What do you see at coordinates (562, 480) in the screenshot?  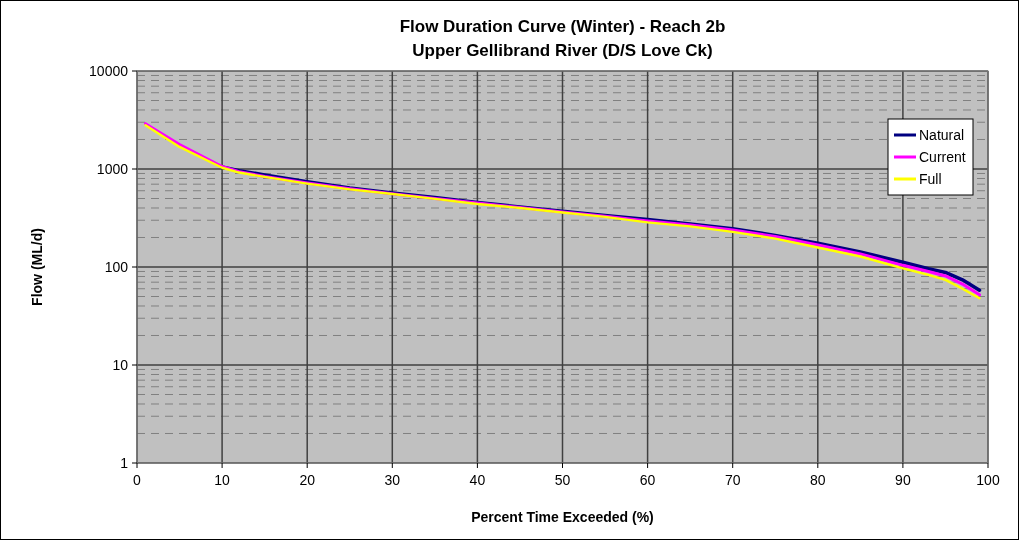 I see `x-tick-label: 50` at bounding box center [562, 480].